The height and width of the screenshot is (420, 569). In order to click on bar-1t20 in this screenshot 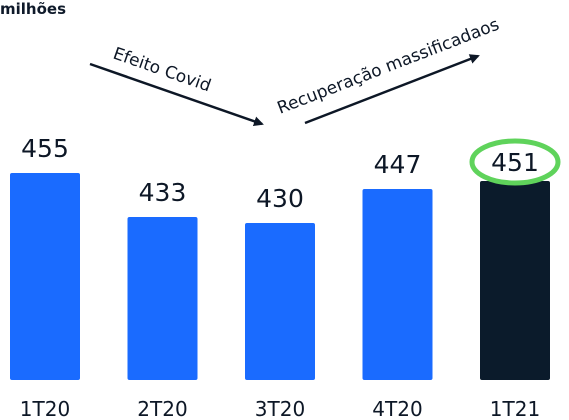, I will do `click(45, 276)`.